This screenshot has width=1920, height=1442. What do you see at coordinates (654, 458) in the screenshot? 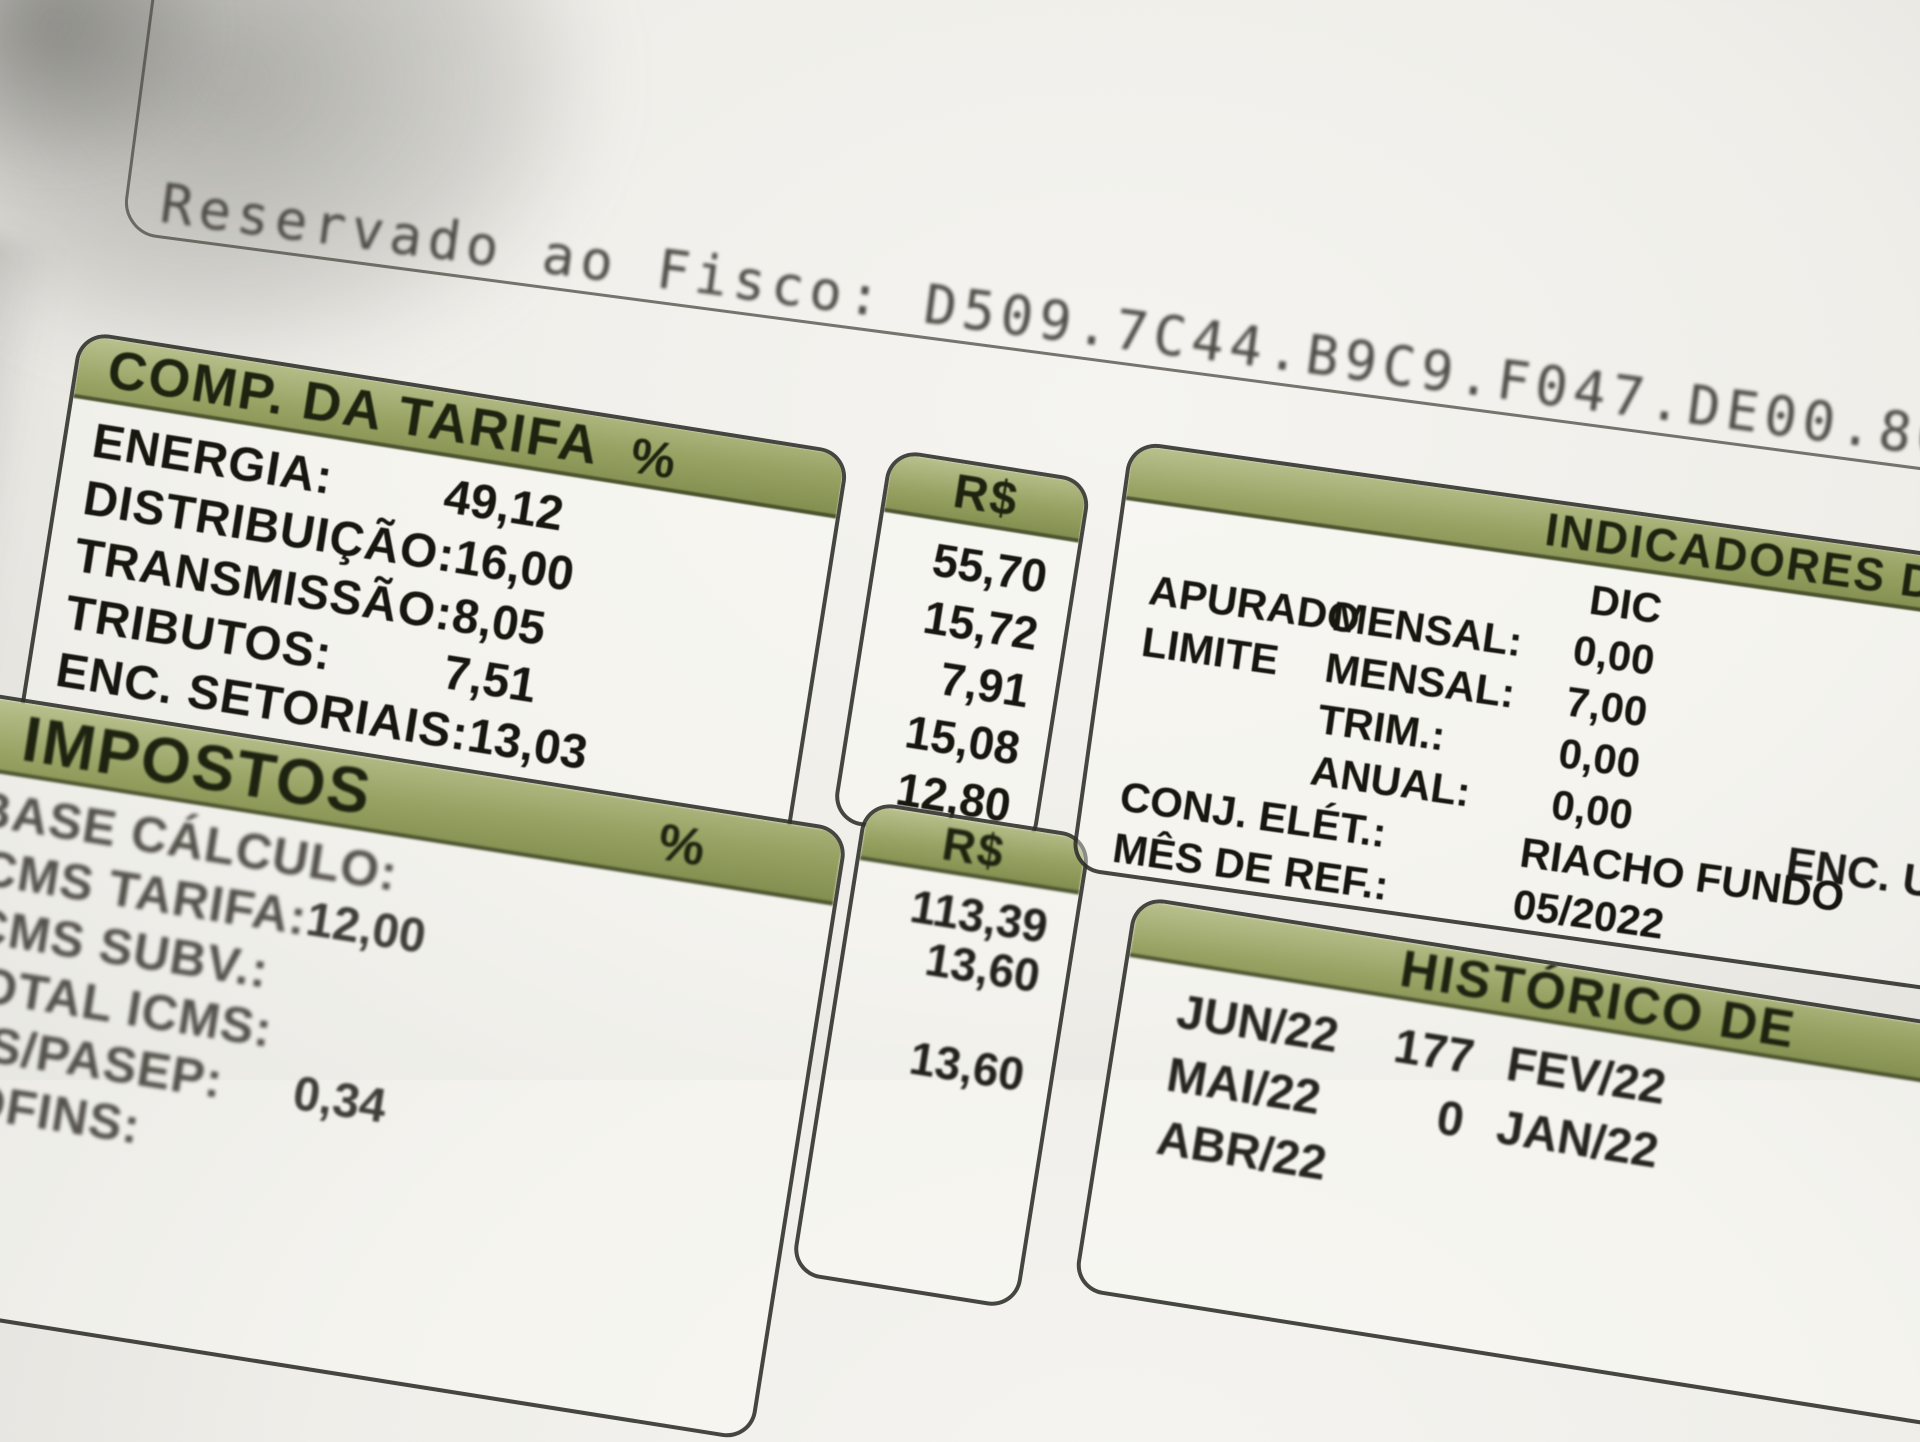
I see `tarifa-percent-header: %` at bounding box center [654, 458].